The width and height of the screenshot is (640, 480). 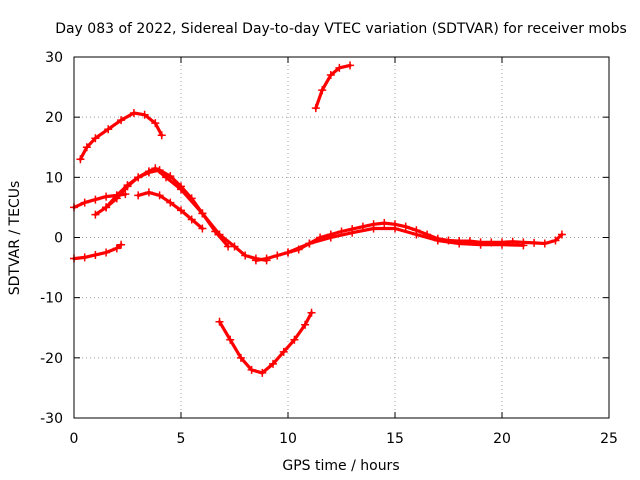 I want to click on y-tick-label: 10, so click(x=54, y=178).